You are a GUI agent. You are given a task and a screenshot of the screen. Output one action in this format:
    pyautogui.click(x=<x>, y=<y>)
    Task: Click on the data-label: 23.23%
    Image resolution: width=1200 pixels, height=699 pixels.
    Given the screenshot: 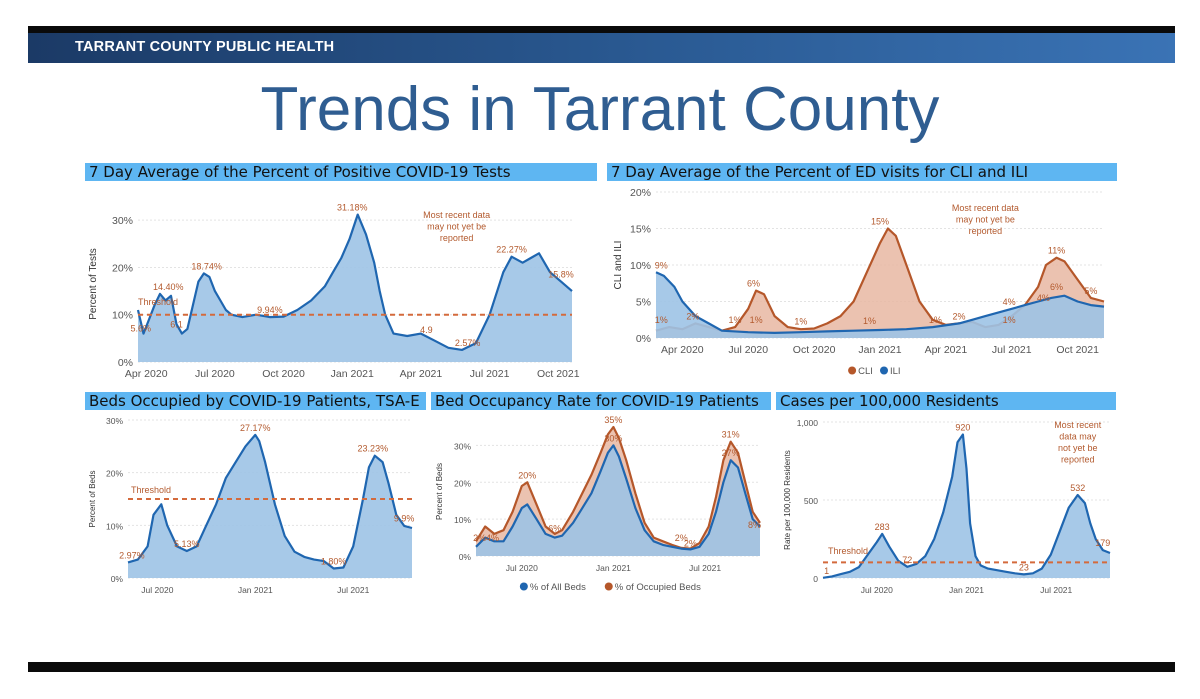 What is the action you would take?
    pyautogui.click(x=373, y=449)
    